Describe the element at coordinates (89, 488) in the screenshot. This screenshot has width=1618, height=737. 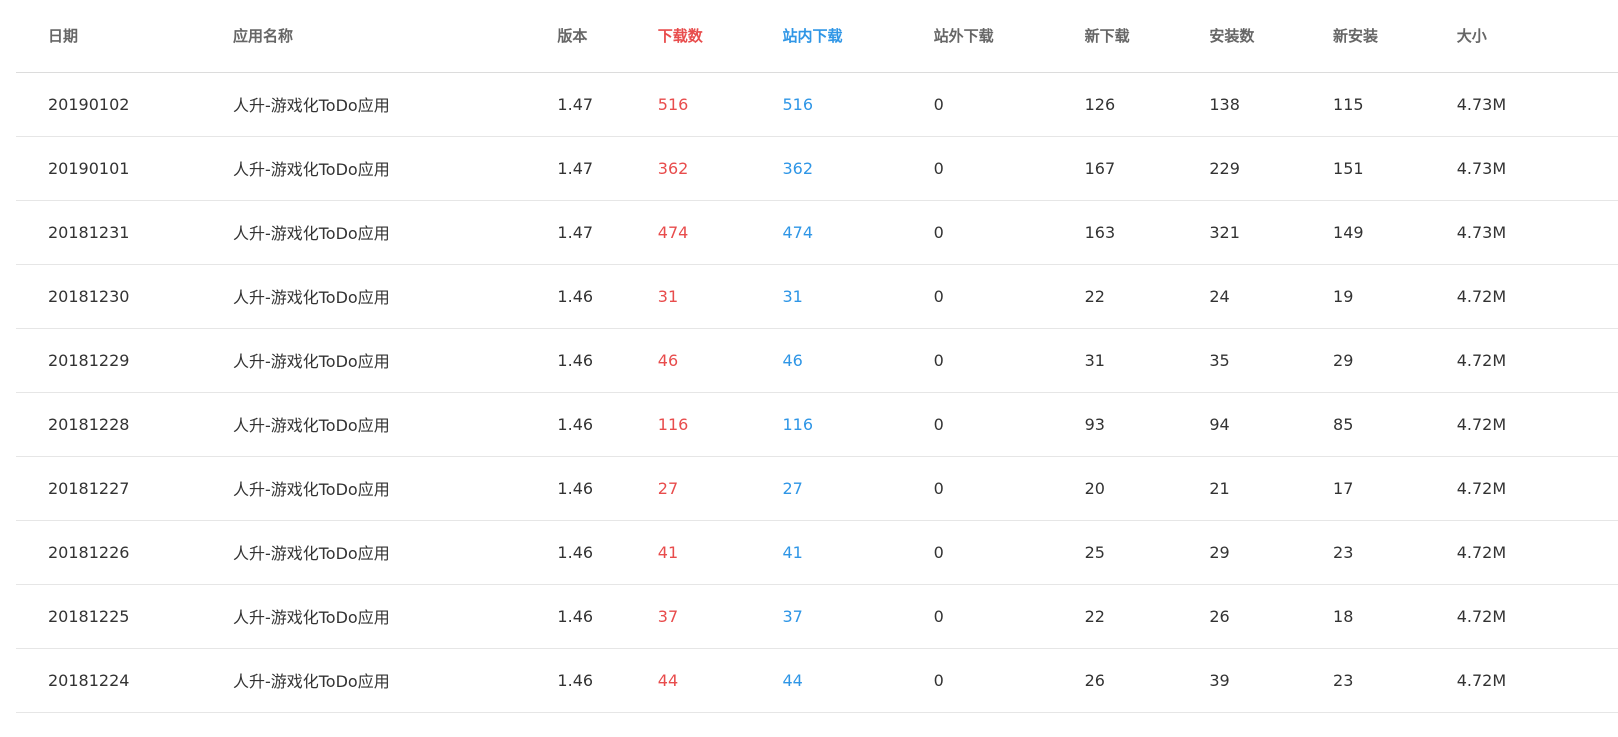
I see `cell-date: 20181227` at that location.